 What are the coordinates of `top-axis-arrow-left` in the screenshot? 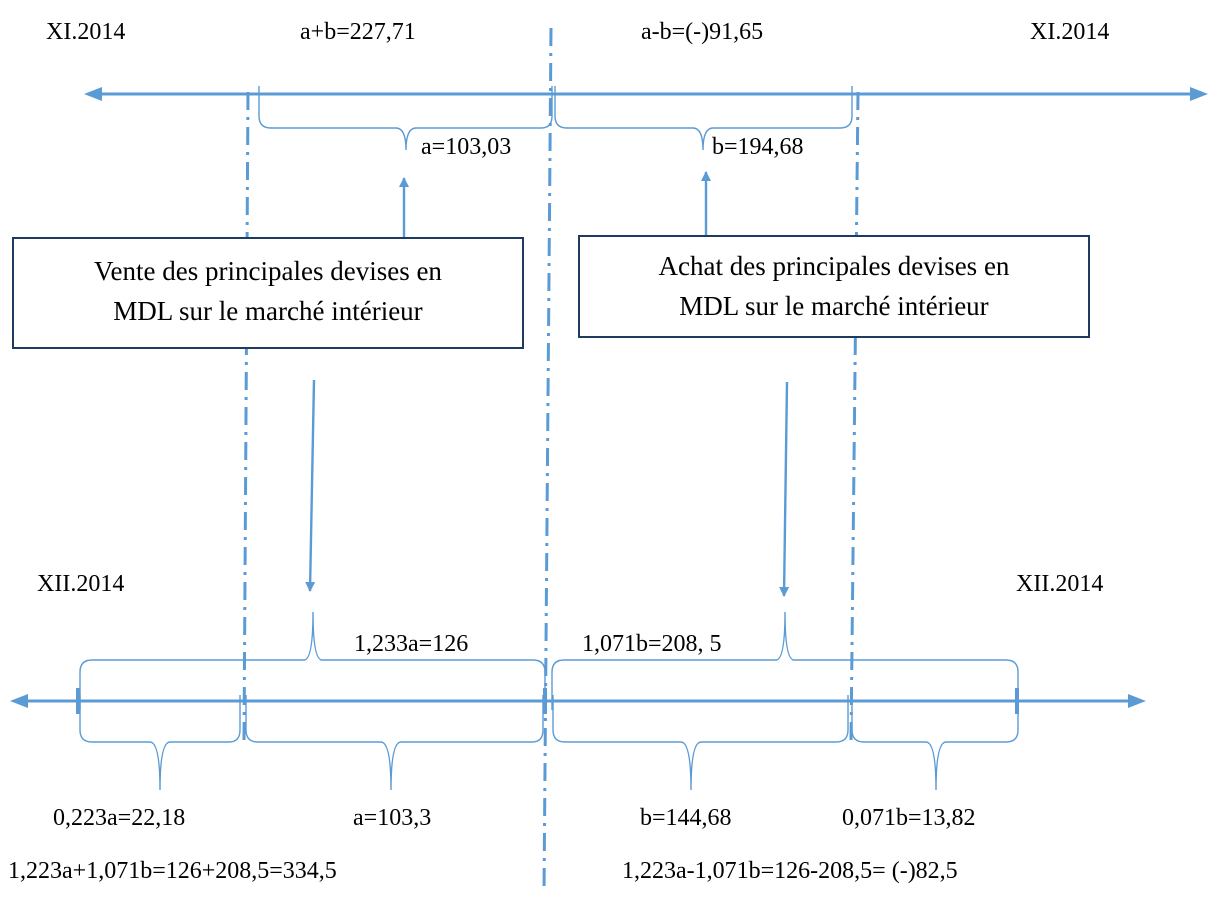 It's located at (93, 94).